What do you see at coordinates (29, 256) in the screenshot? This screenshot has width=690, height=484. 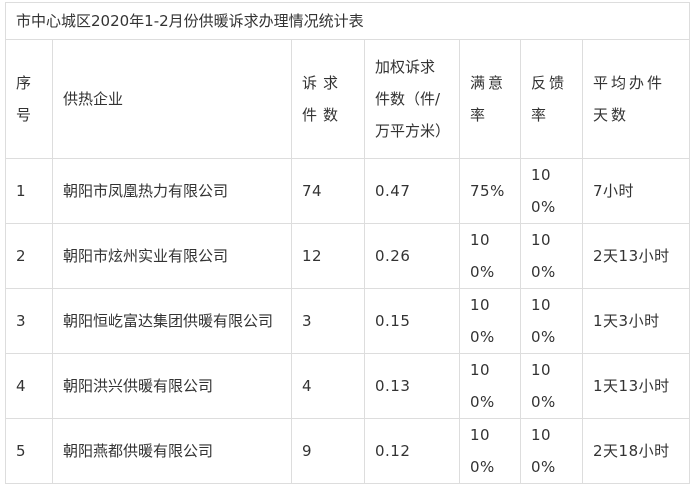 I see `cell-no: 2` at bounding box center [29, 256].